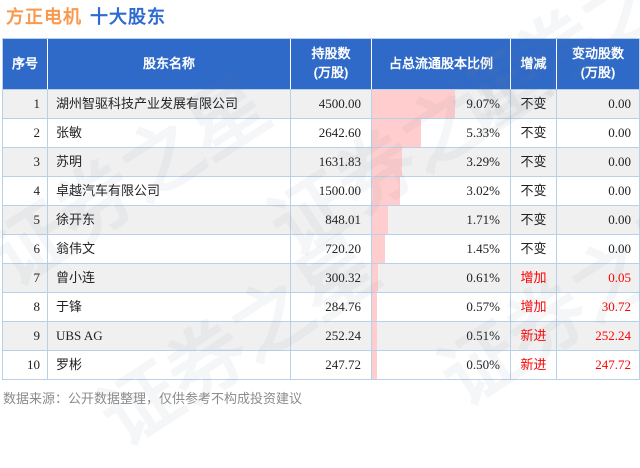  What do you see at coordinates (25, 365) in the screenshot?
I see `cell-rank: 10` at bounding box center [25, 365].